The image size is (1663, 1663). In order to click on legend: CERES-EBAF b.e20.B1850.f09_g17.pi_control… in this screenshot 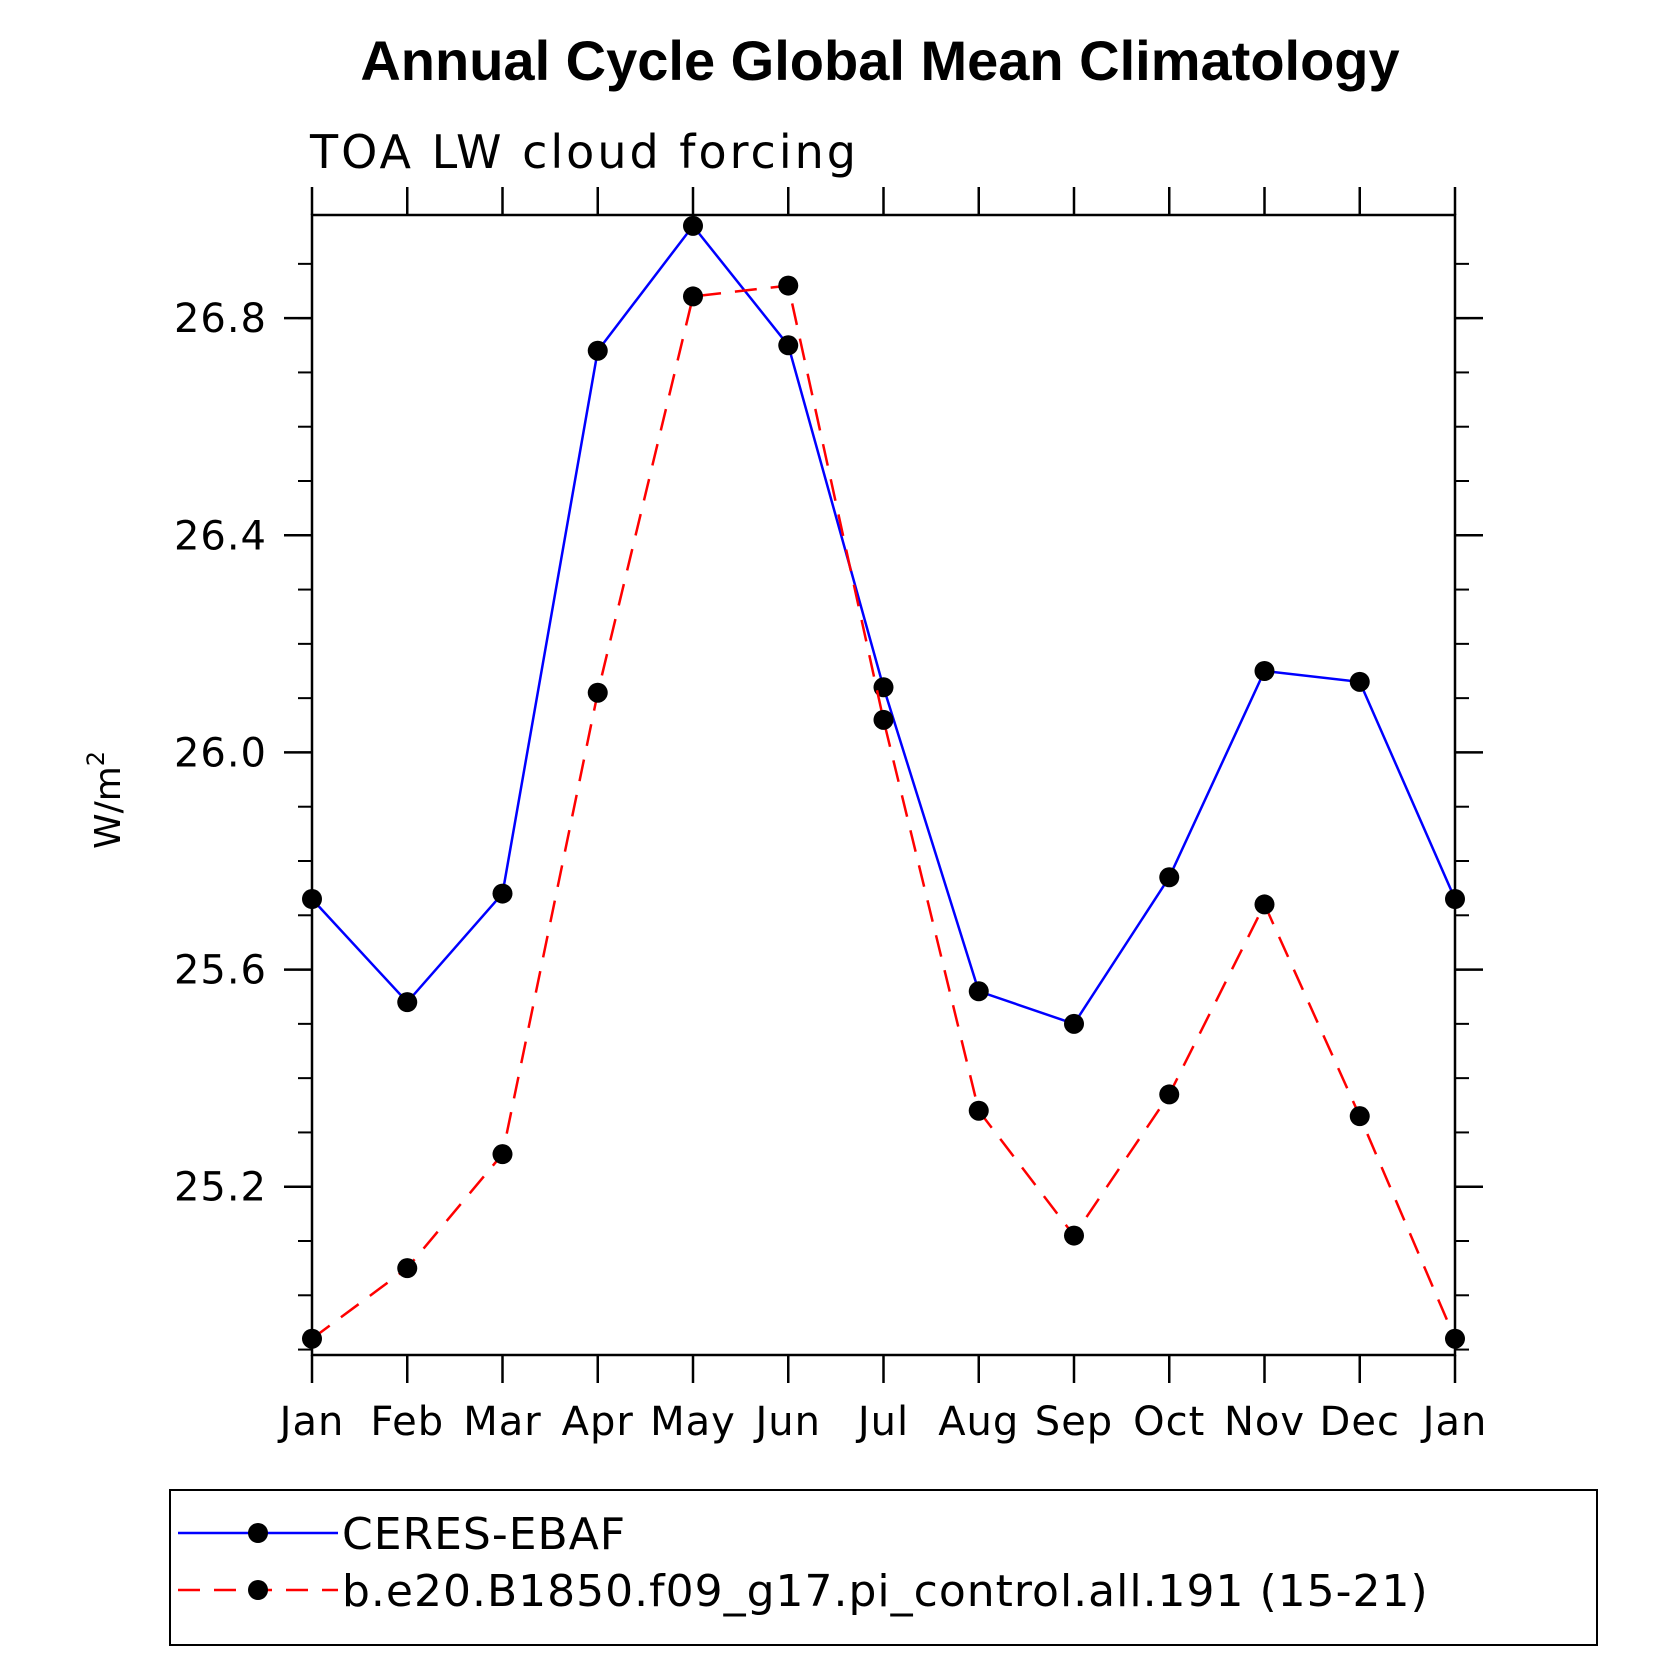, I will do `click(883, 1567)`.